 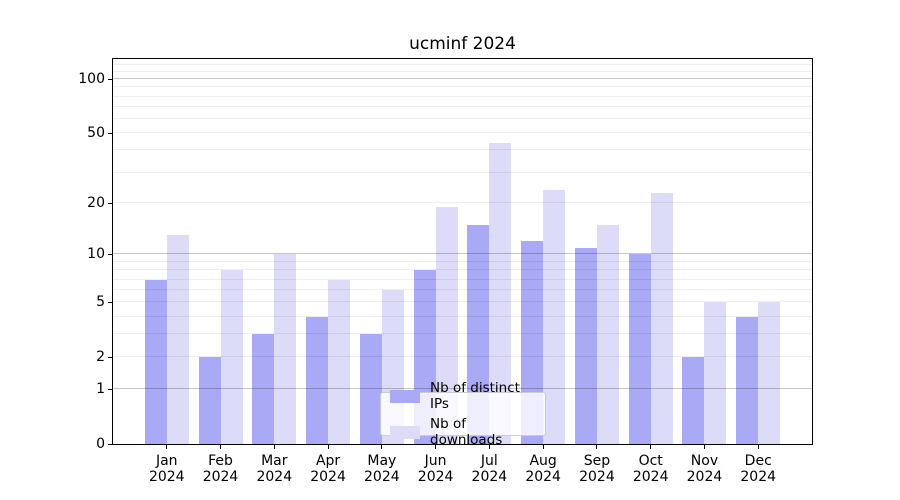 What do you see at coordinates (96, 133) in the screenshot?
I see `y-tick-label-50: 50` at bounding box center [96, 133].